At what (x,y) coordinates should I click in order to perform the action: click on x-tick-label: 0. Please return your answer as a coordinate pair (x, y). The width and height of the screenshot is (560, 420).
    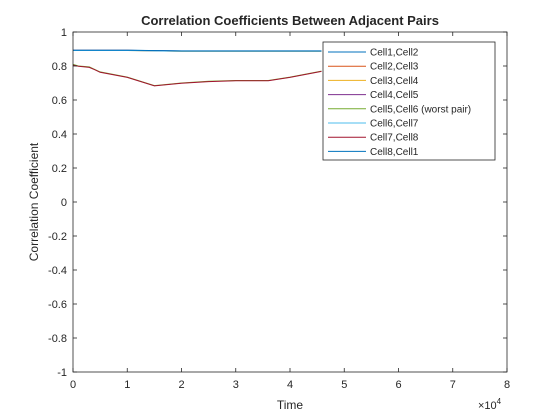
    Looking at the image, I should click on (73, 385).